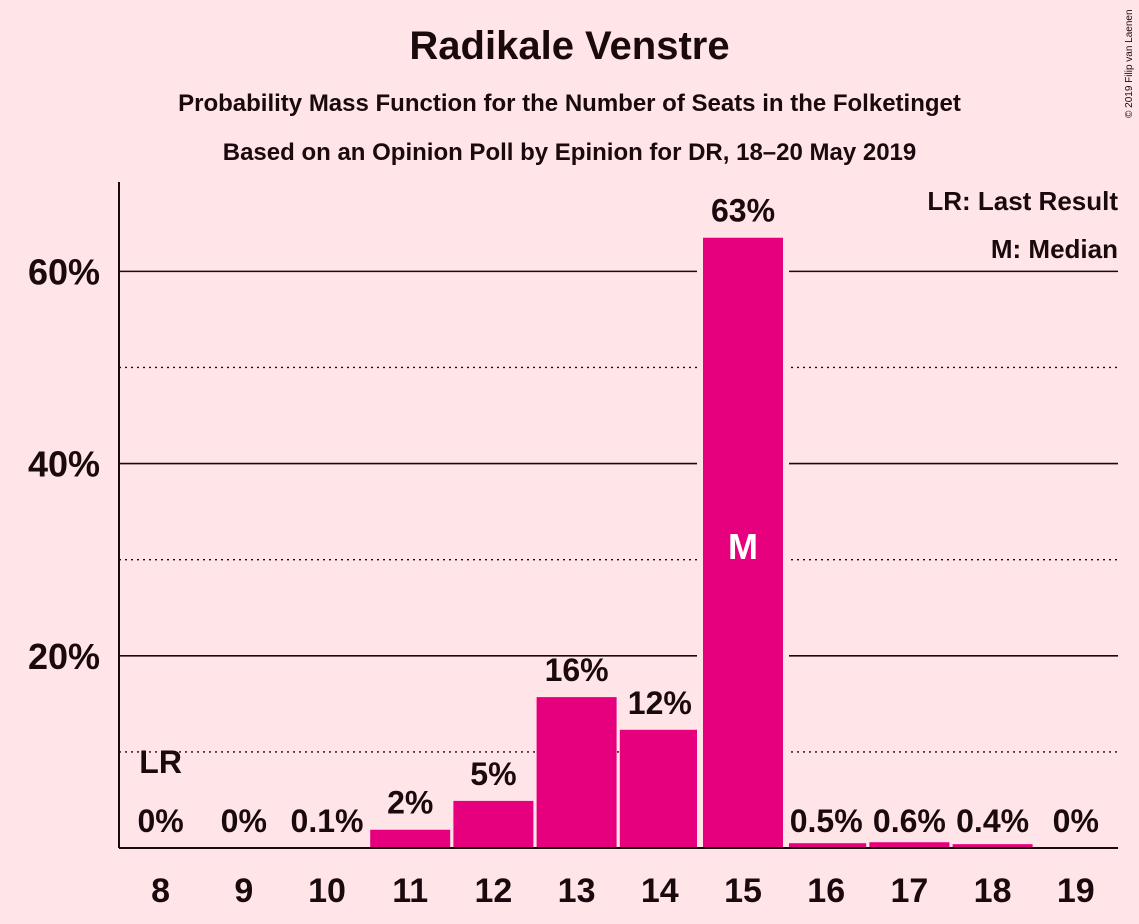  Describe the element at coordinates (1076, 891) in the screenshot. I see `x-tick-label: 19` at that location.